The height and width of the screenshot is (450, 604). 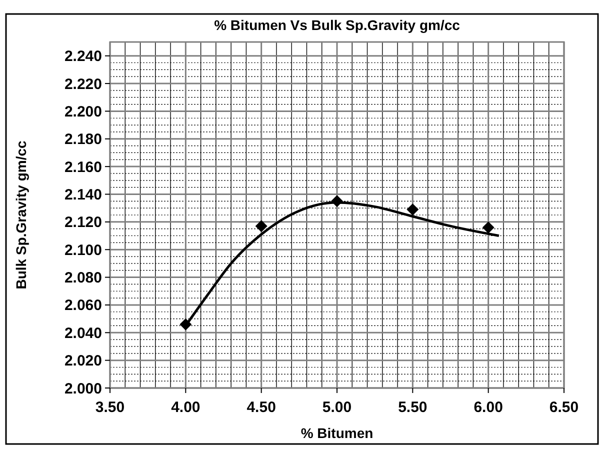 I want to click on y-tick-label: 2.120, so click(x=83, y=223).